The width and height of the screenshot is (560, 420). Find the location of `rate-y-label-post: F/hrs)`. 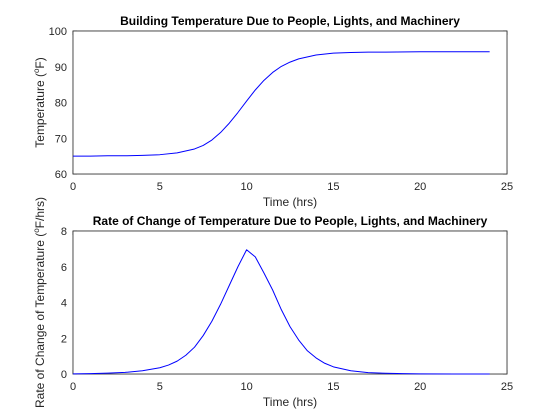

rate-y-label-post: F/hrs) is located at coordinates (40, 212).